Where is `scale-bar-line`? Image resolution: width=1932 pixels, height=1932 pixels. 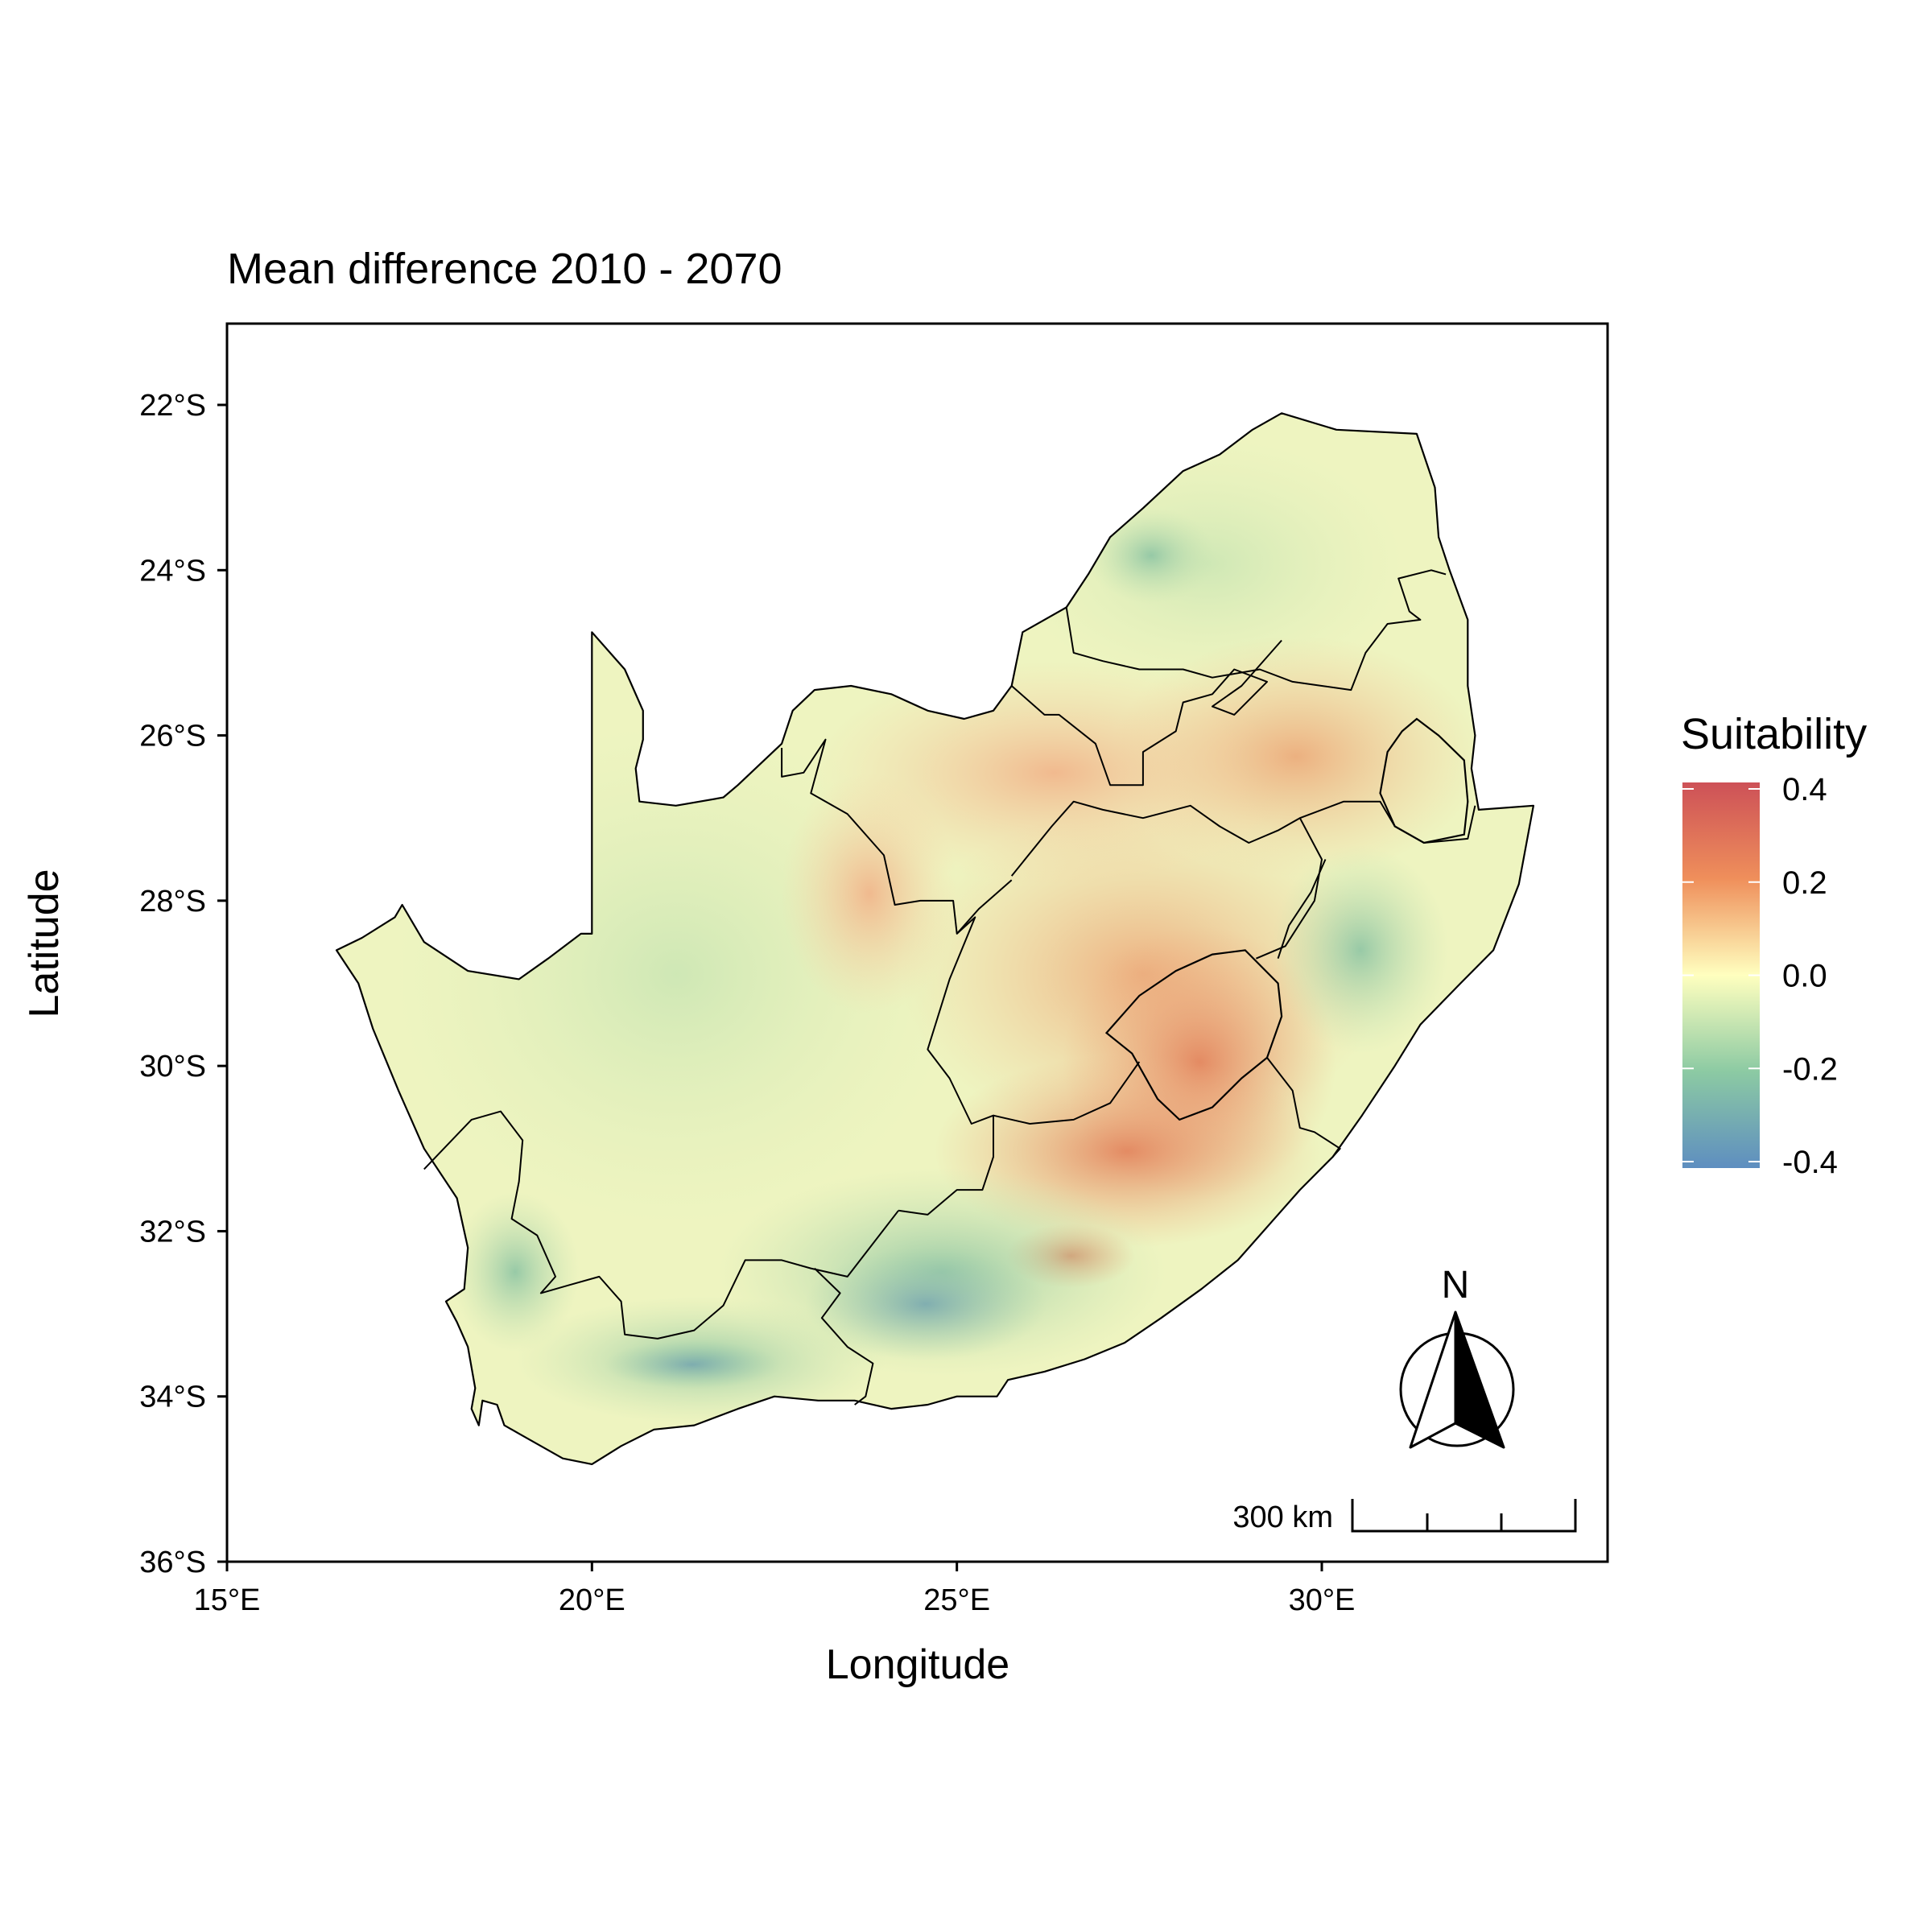 scale-bar-line is located at coordinates (1464, 1516).